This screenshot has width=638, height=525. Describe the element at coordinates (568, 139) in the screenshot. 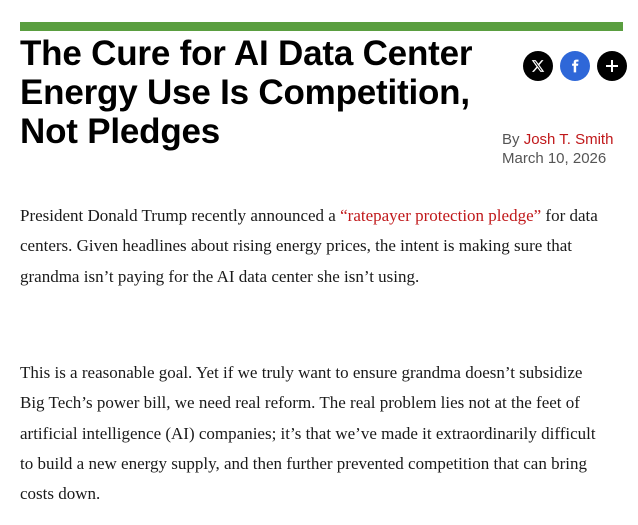

I see `author-link: Josh T. Smith` at that location.